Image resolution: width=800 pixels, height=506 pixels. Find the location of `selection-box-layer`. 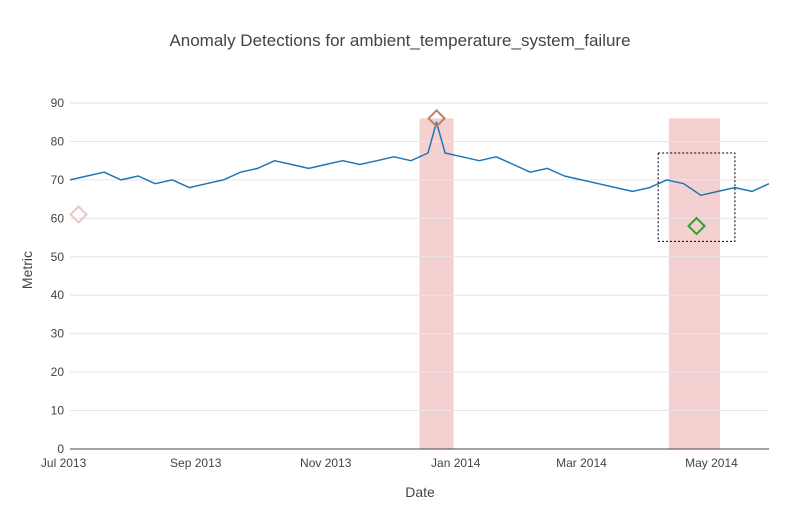

selection-box-layer is located at coordinates (696, 197).